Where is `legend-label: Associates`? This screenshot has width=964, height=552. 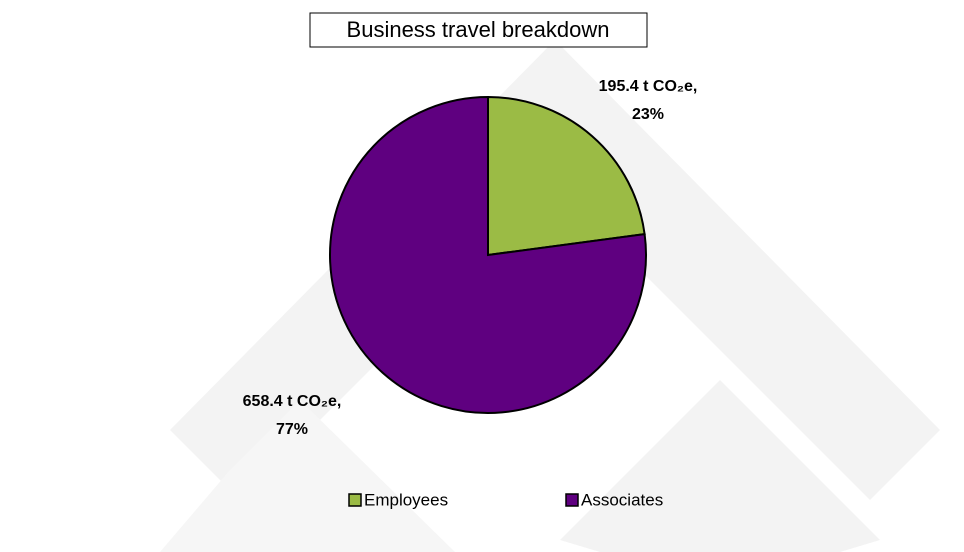
legend-label: Associates is located at coordinates (622, 499).